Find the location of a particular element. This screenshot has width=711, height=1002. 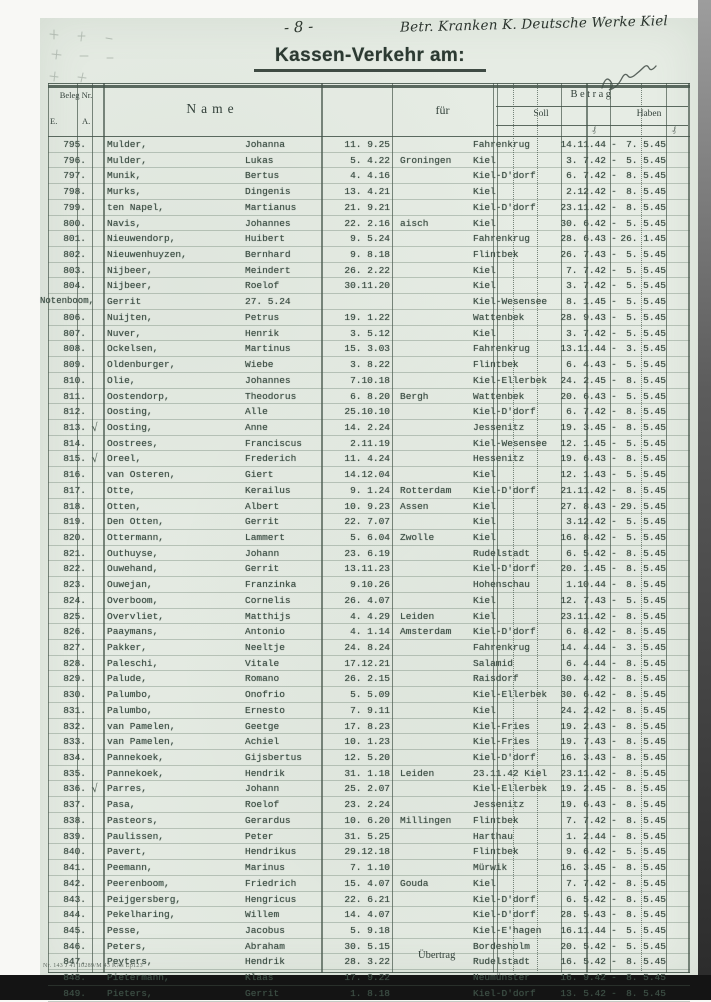

row-place: Raisdorf is located at coordinates (496, 678).